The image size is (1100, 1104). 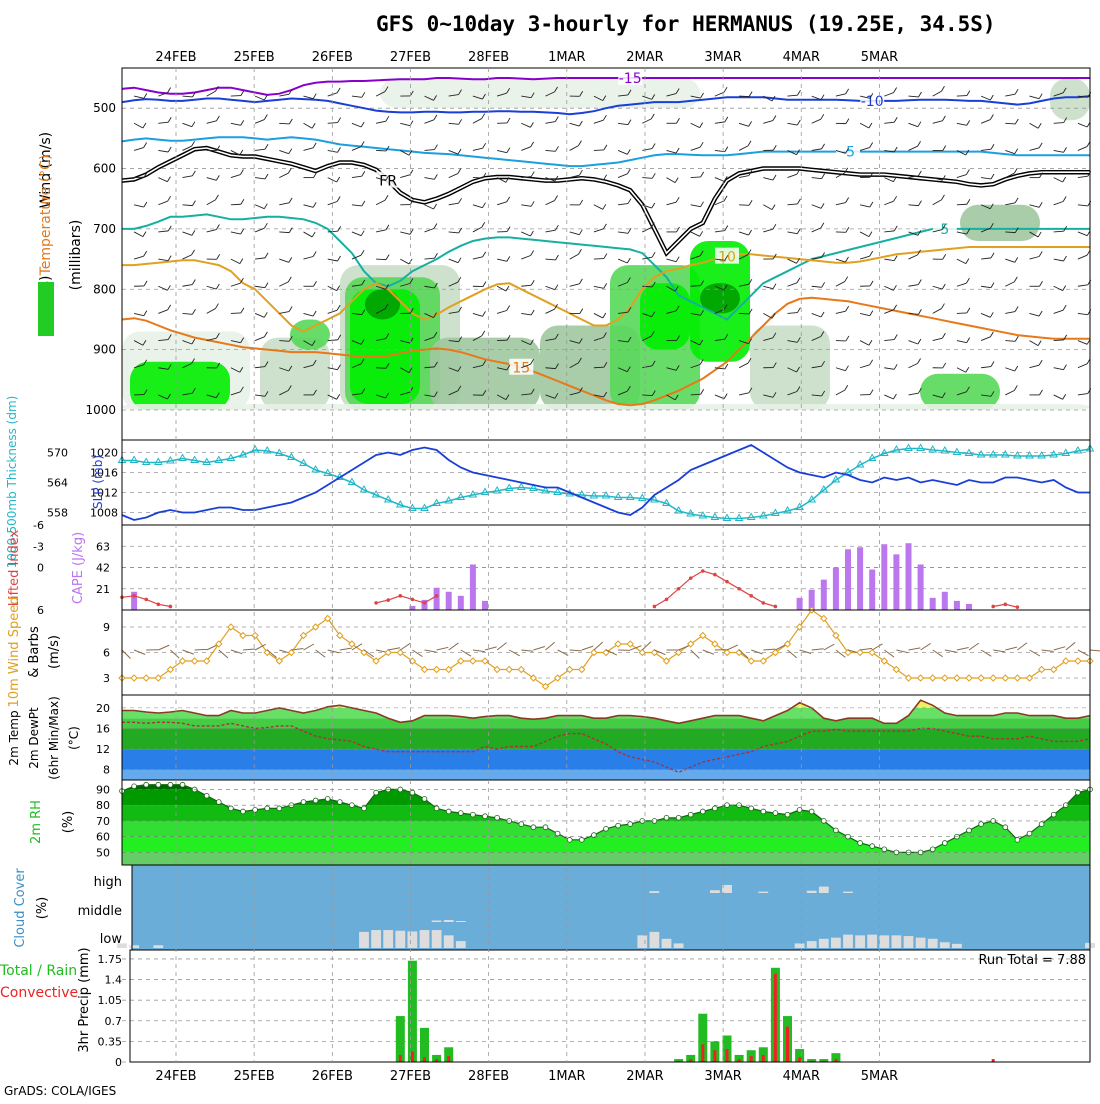 What do you see at coordinates (103, 821) in the screenshot?
I see `rh-tick-label: 70` at bounding box center [103, 821].